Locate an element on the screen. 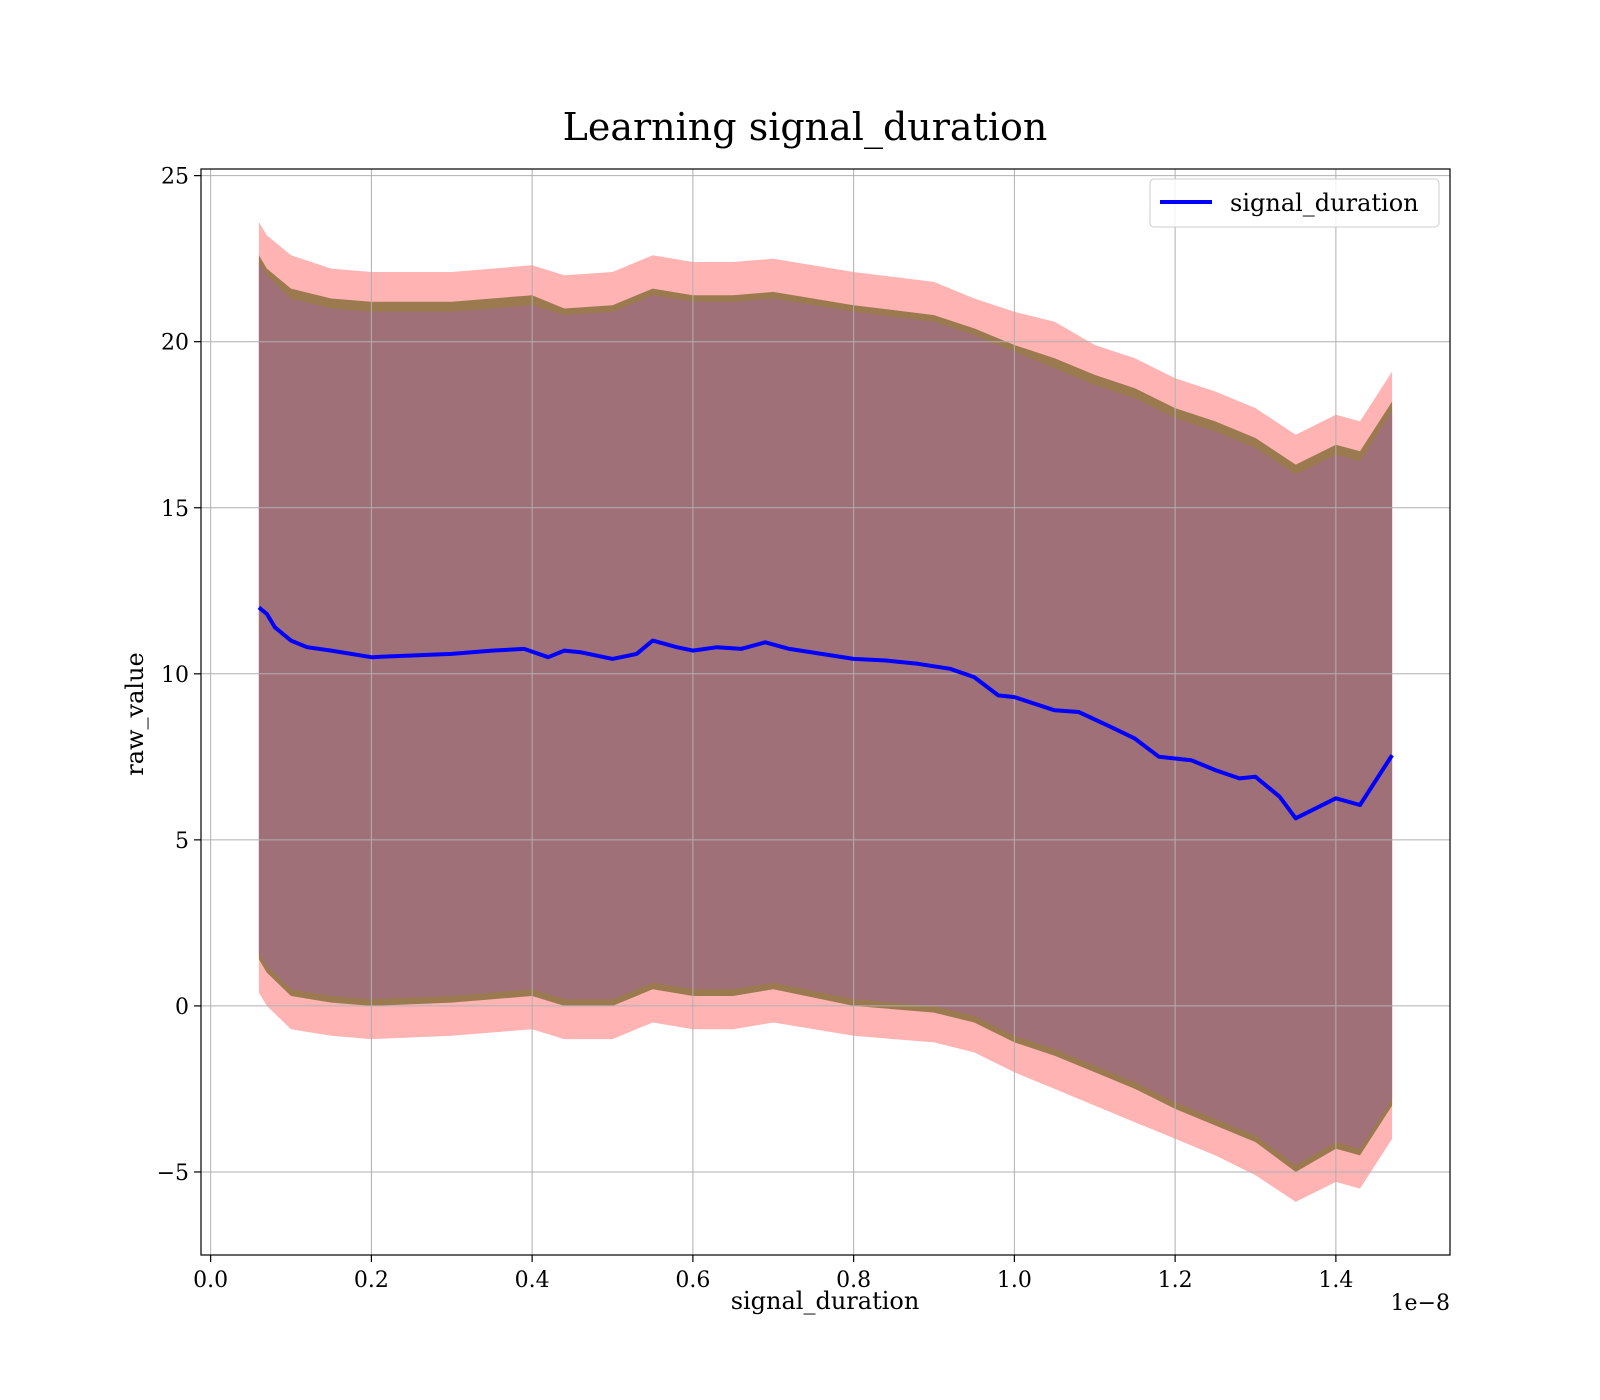  y-tick-label: 15 is located at coordinates (175, 509).